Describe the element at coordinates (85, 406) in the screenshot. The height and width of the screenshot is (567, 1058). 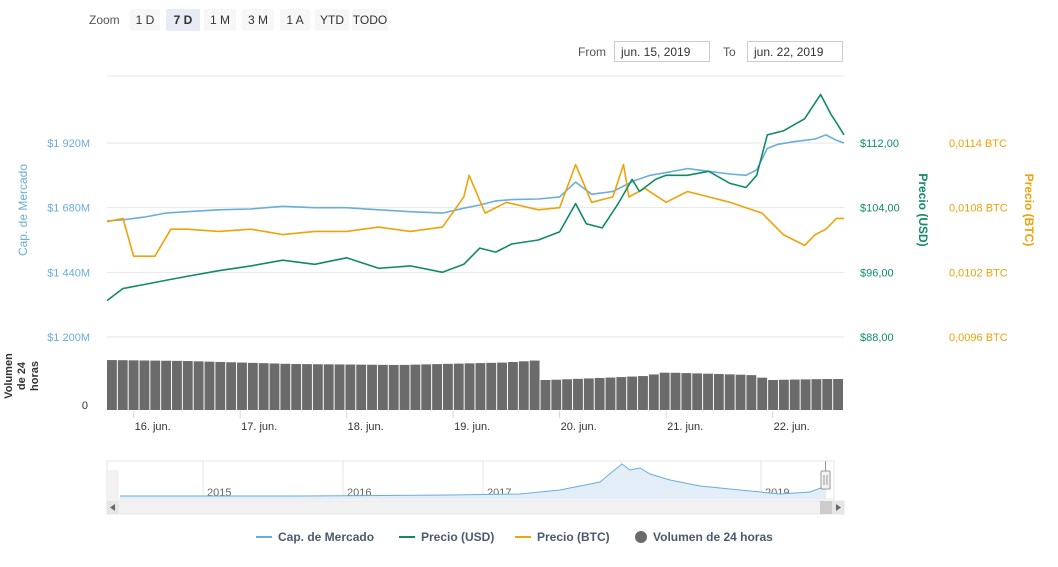
I see `volume-tick-label: 0` at that location.